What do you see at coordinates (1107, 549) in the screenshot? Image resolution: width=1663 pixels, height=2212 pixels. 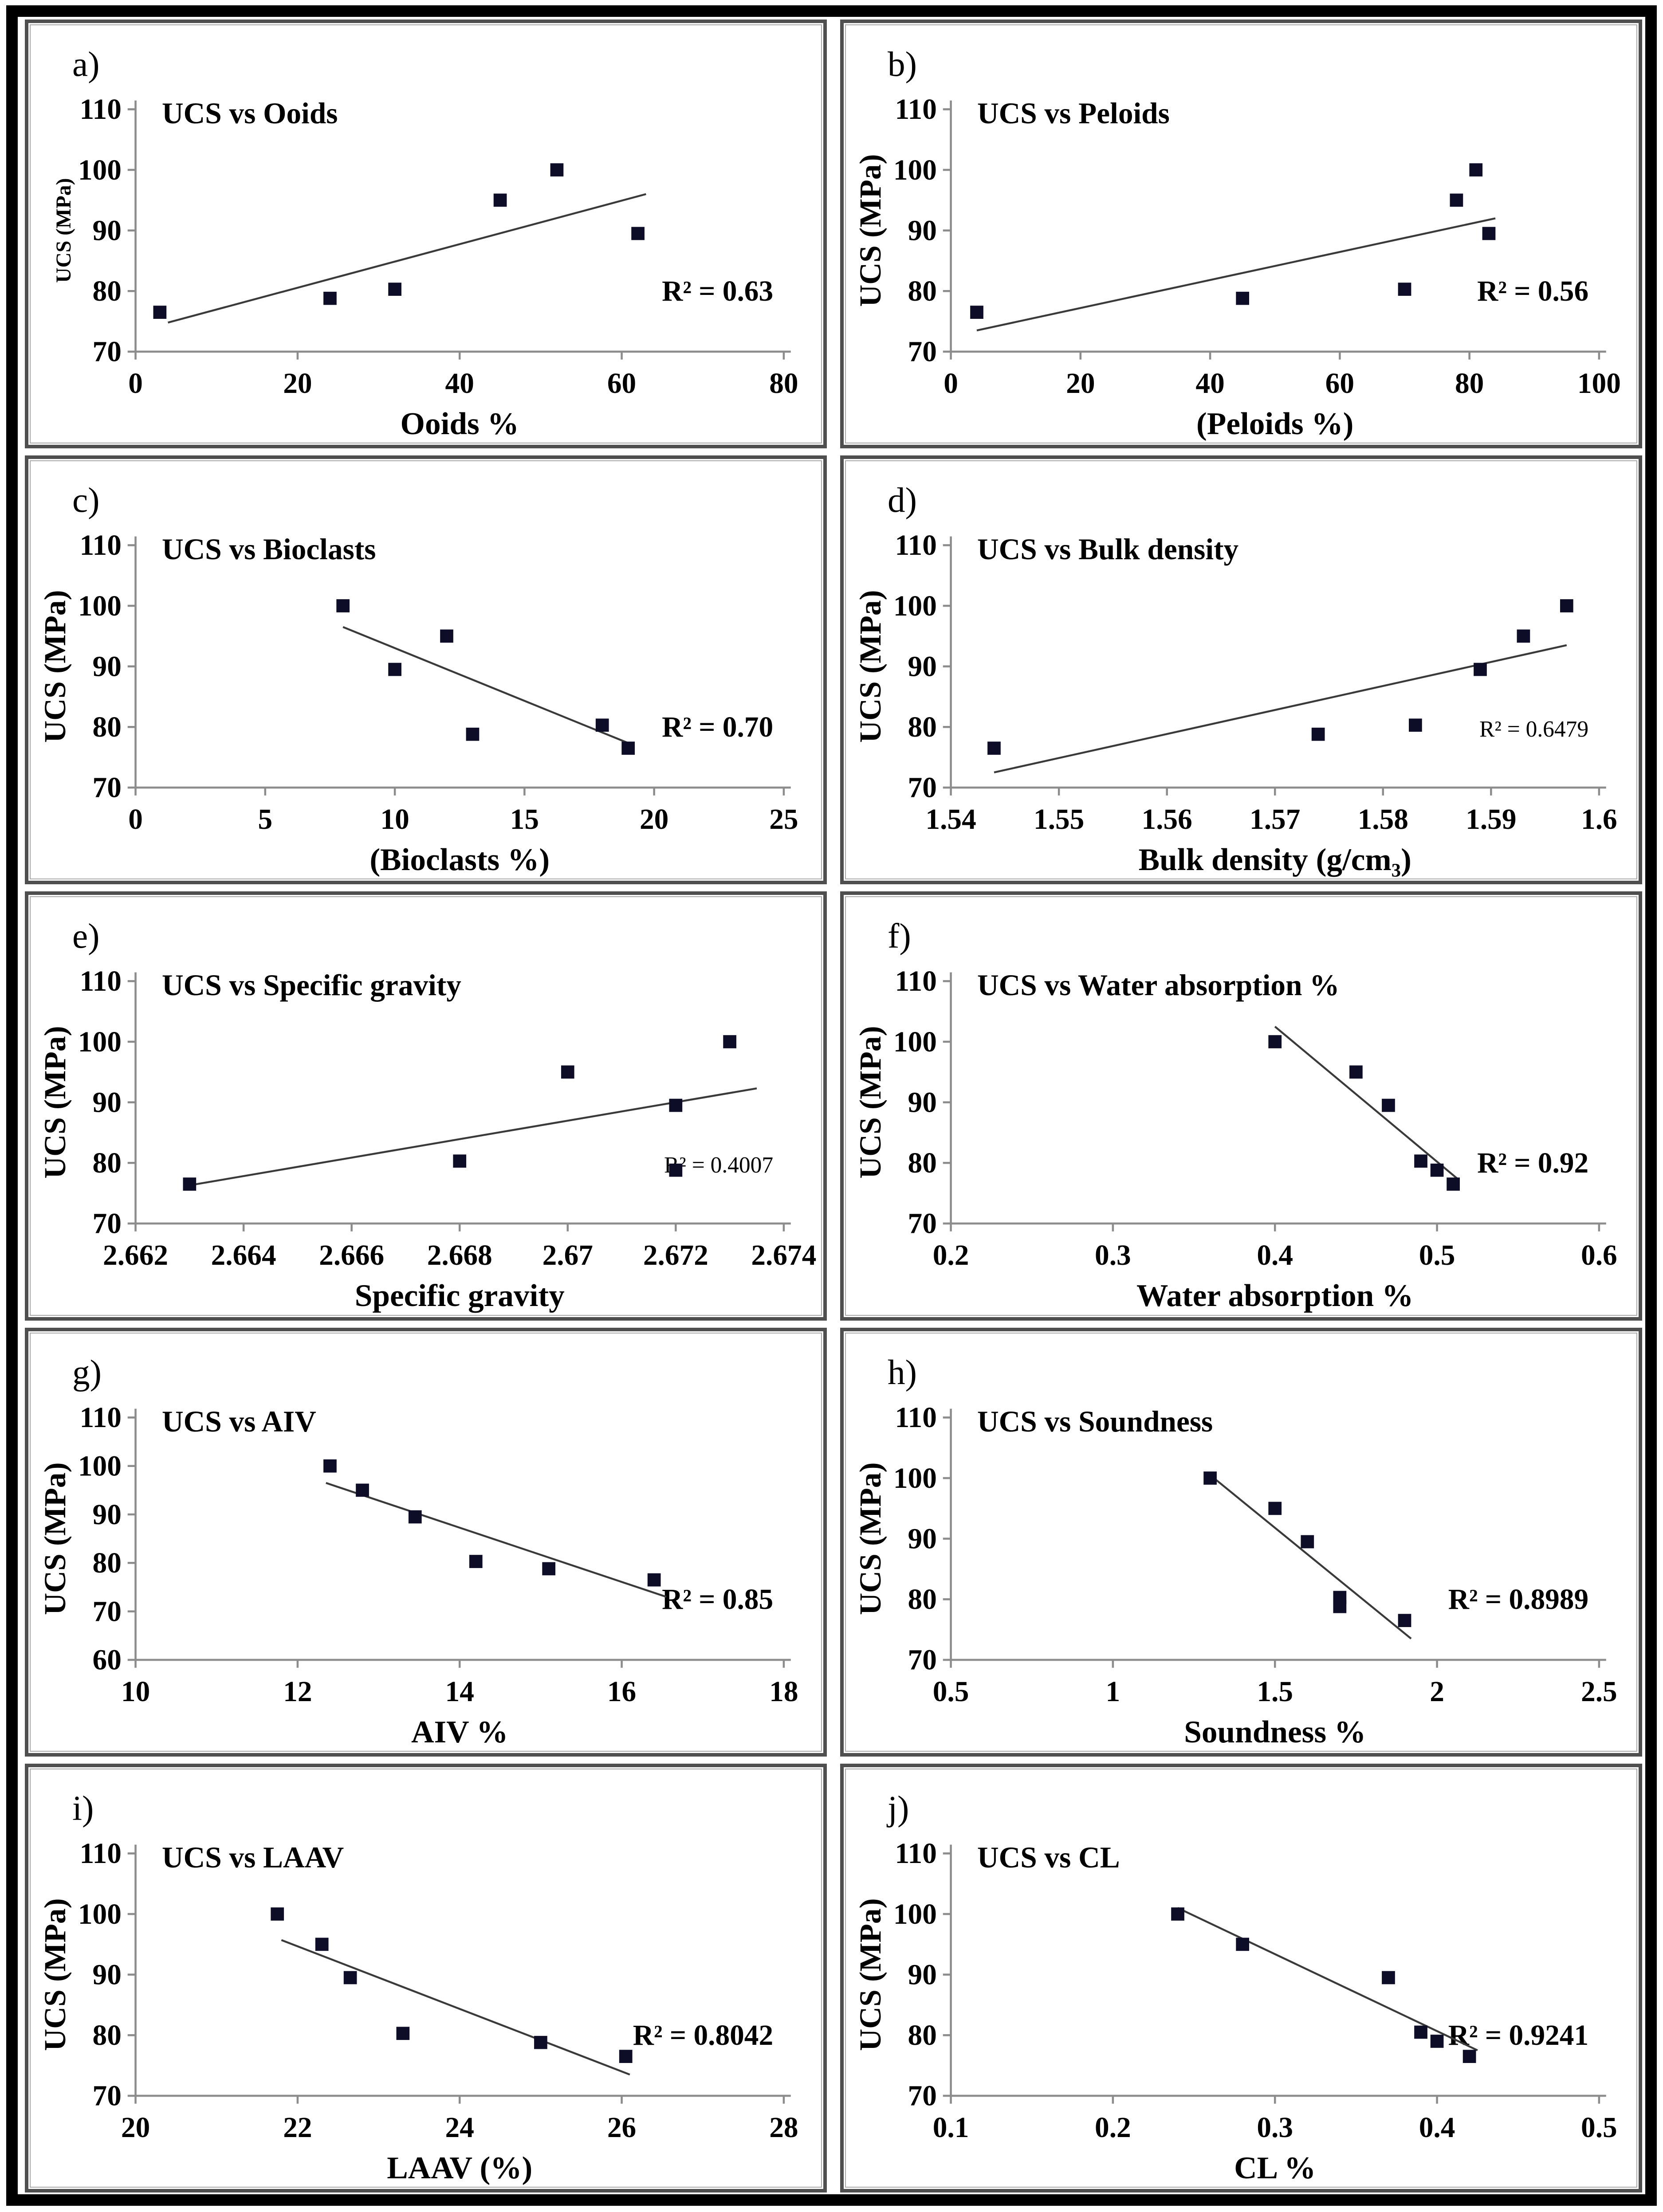 I see `chart-title: UCS vs Bulk density` at bounding box center [1107, 549].